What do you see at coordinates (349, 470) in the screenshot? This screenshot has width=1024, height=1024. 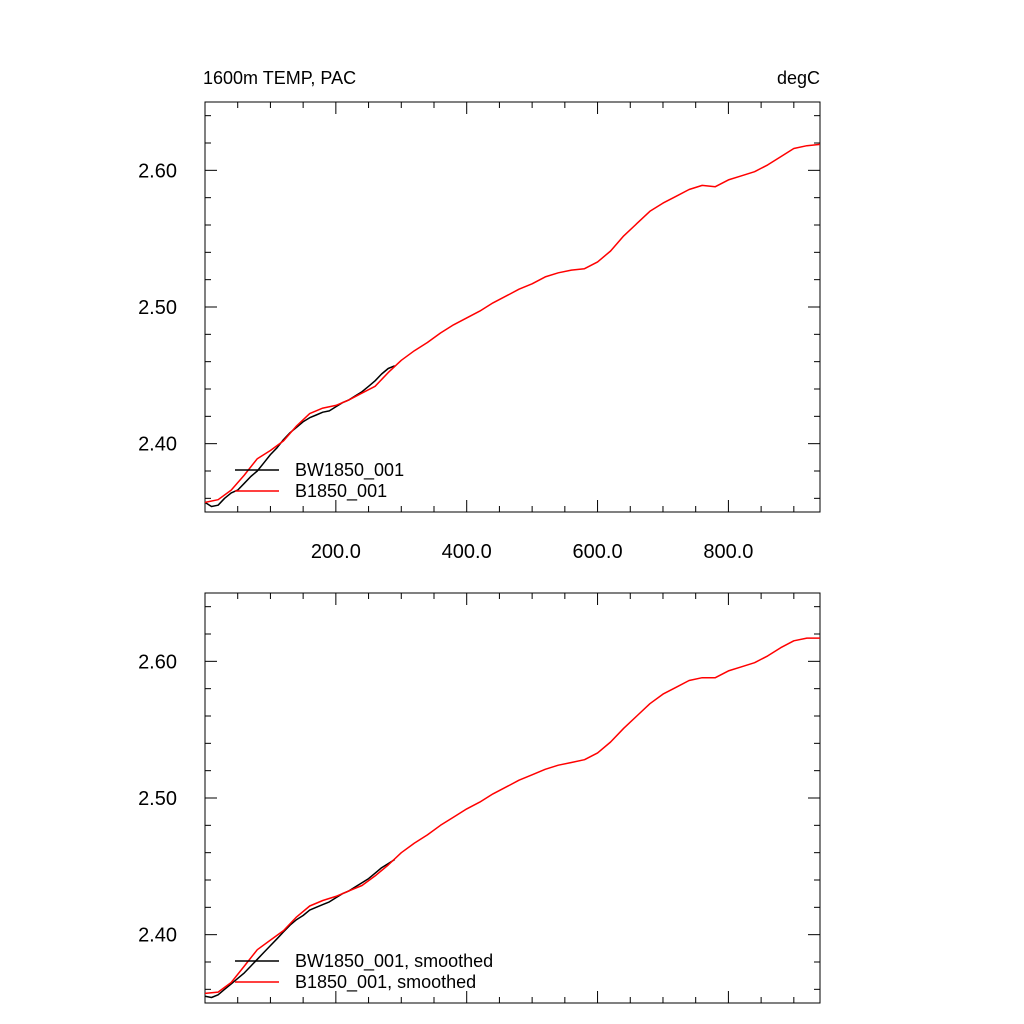 I see `legend-label: BW1850_001` at bounding box center [349, 470].